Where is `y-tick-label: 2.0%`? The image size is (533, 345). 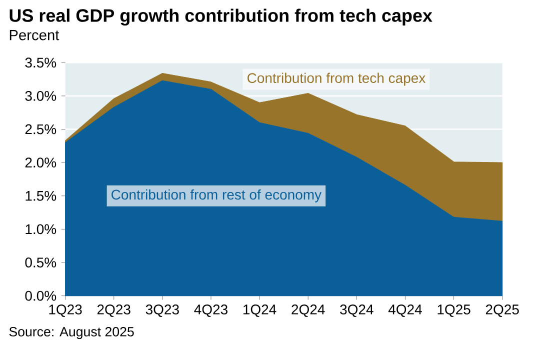
y-tick-label: 2.0% is located at coordinates (40, 163).